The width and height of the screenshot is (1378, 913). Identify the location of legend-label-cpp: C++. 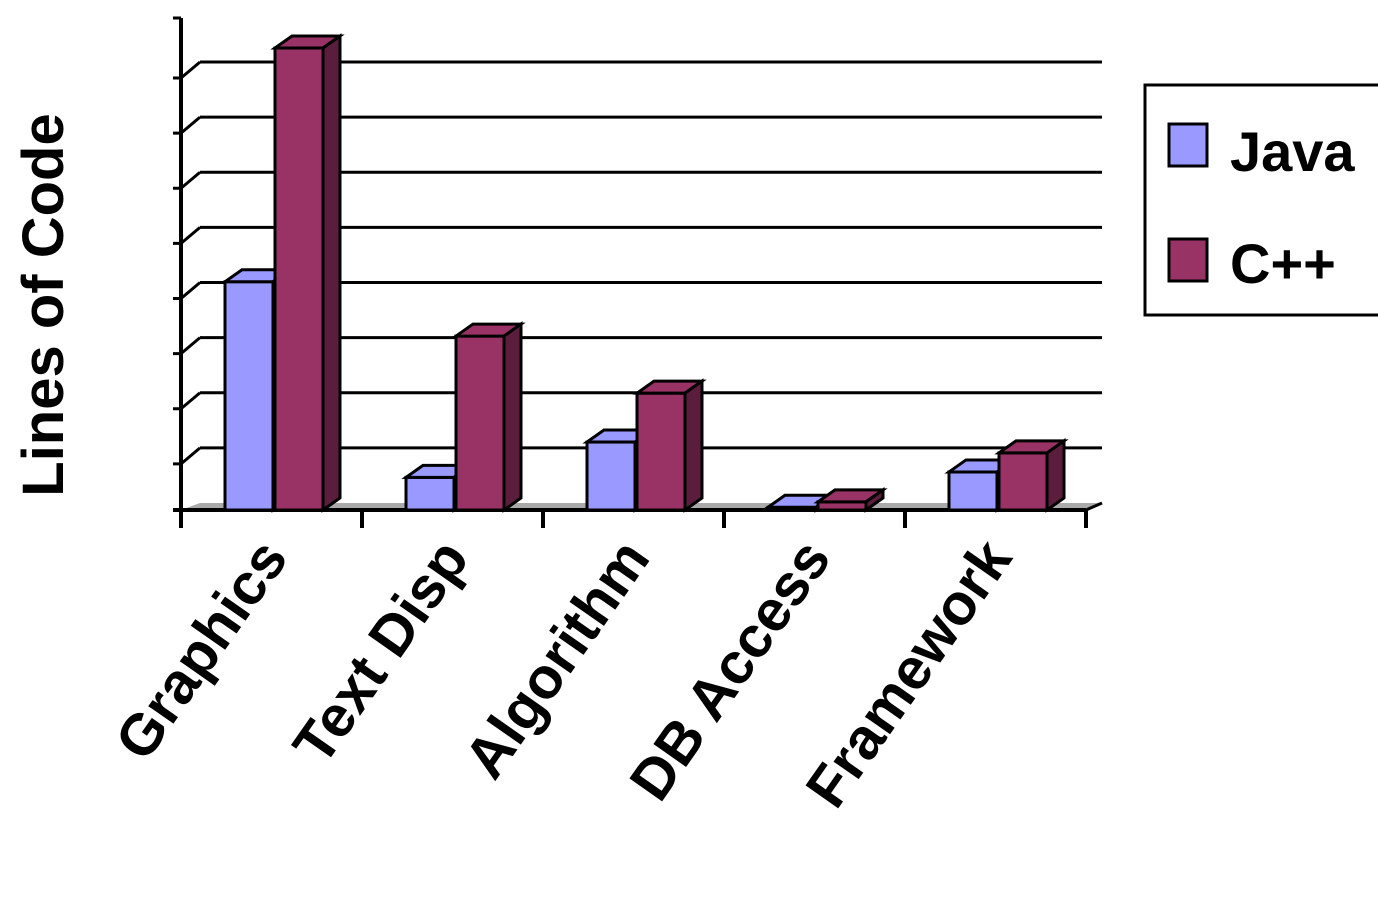
(1283, 263).